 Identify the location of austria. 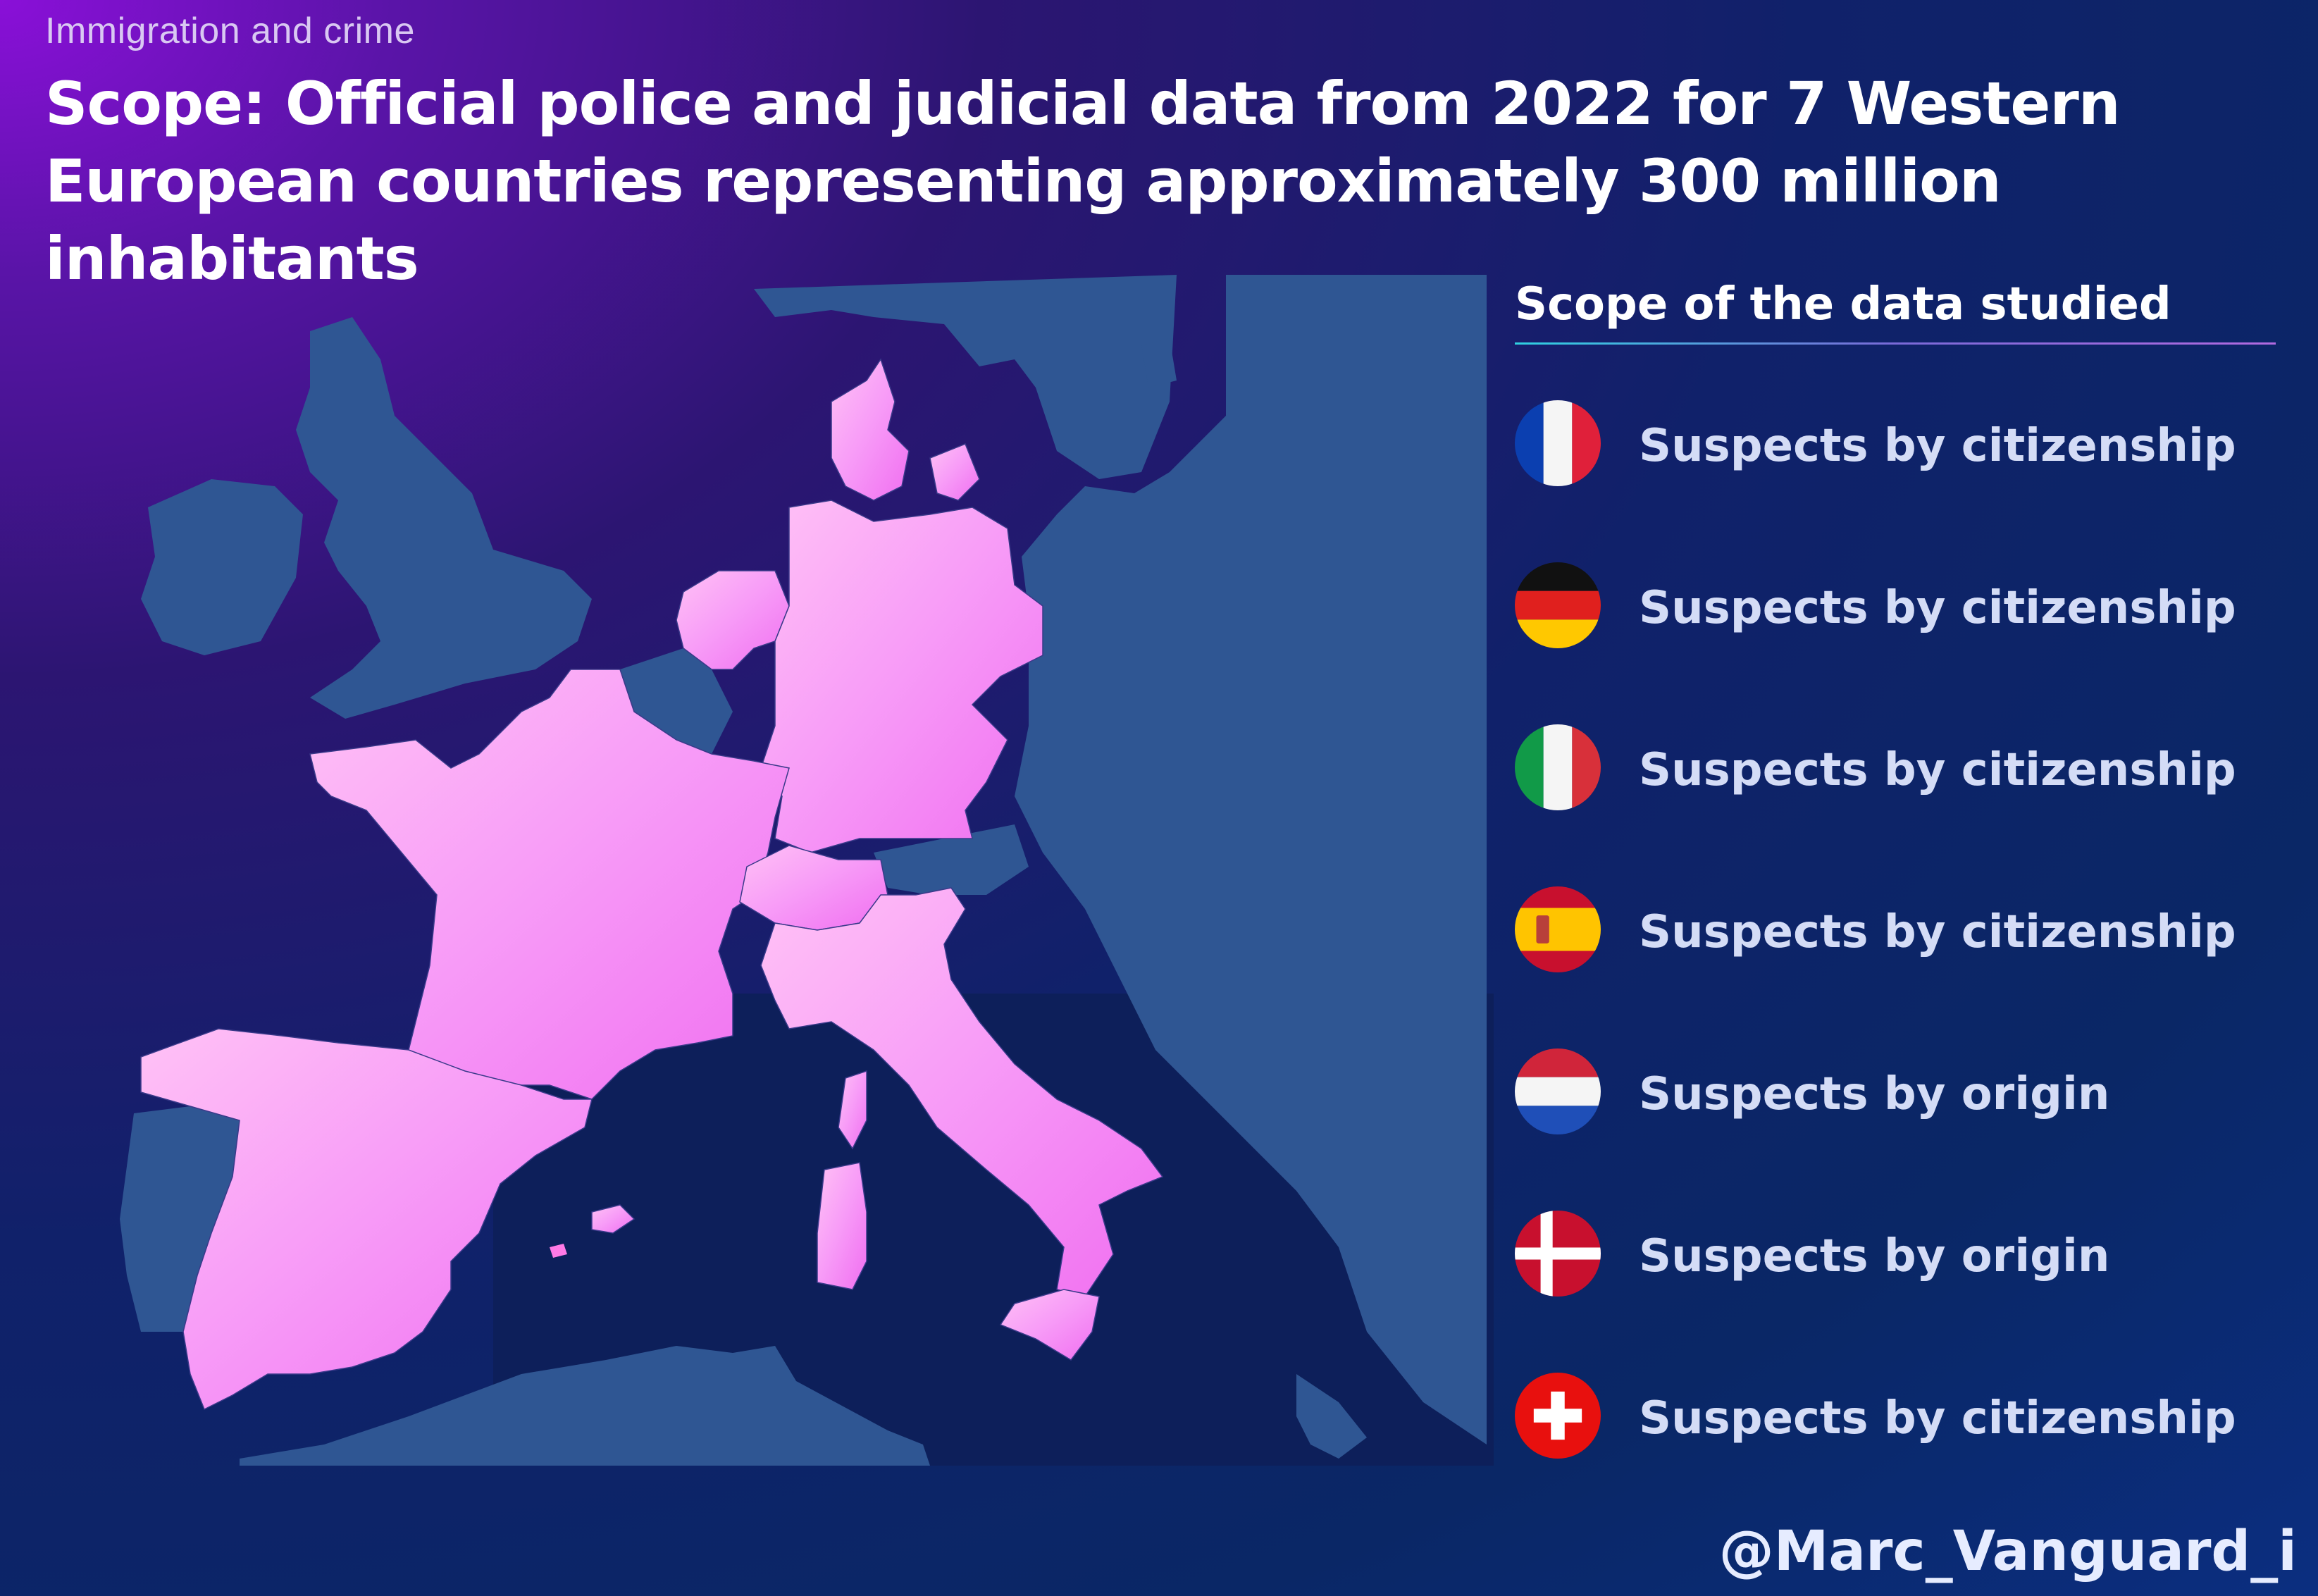
(951, 859).